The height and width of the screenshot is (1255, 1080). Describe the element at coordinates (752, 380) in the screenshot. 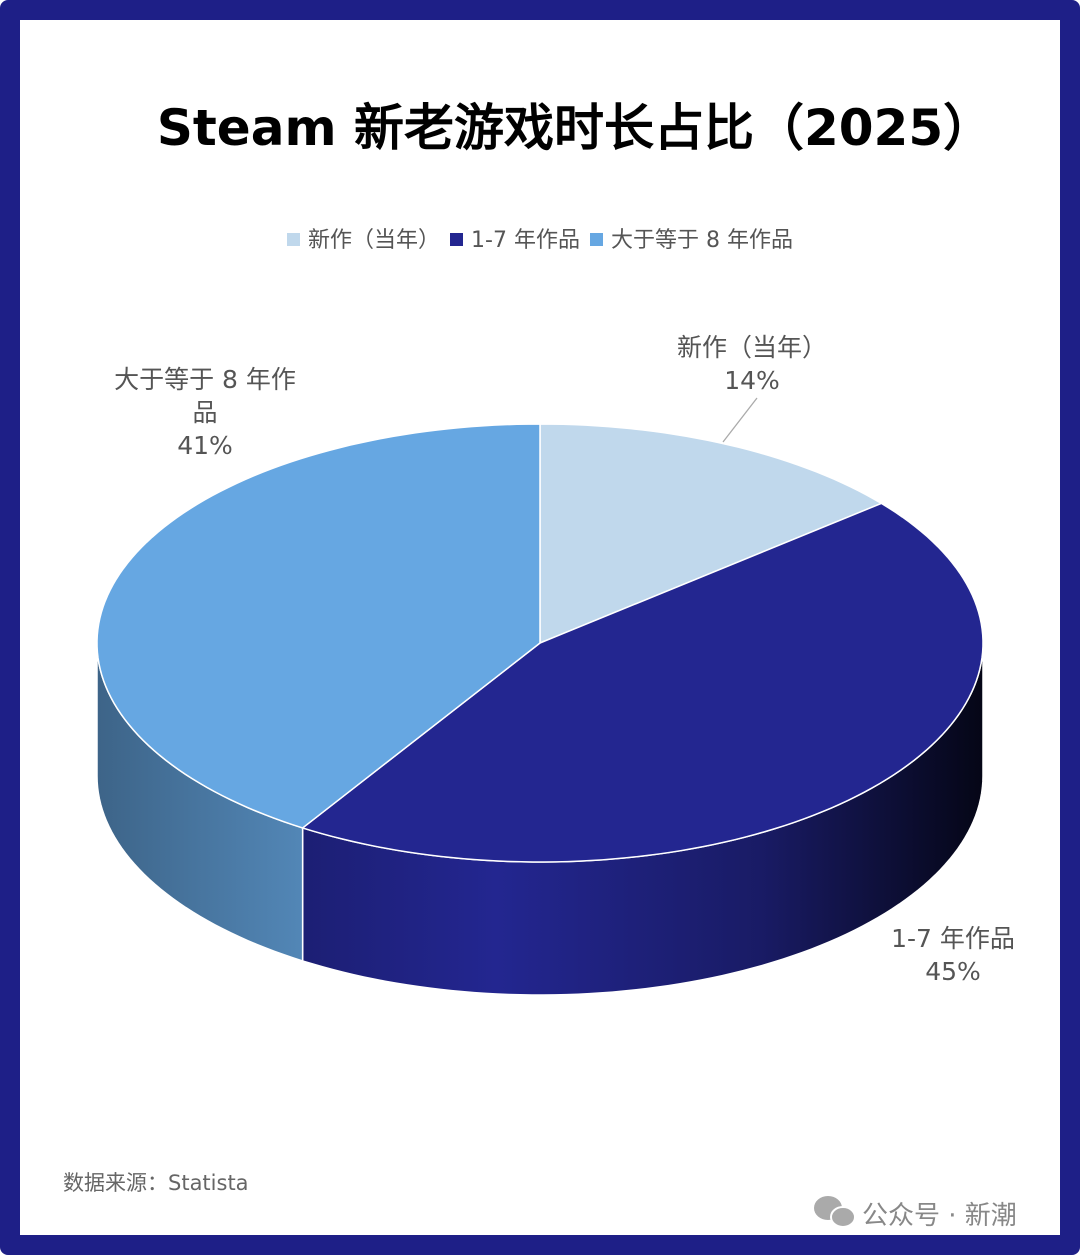

I see `data-label-value: 14%` at that location.